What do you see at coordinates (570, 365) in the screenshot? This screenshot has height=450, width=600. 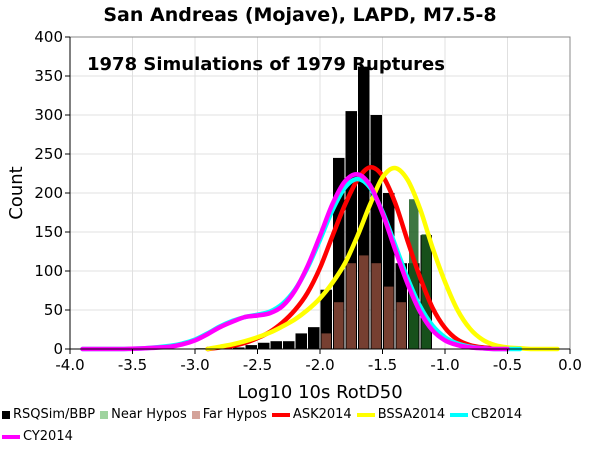 I see `x-tick-label-8: 0.0` at bounding box center [570, 365].